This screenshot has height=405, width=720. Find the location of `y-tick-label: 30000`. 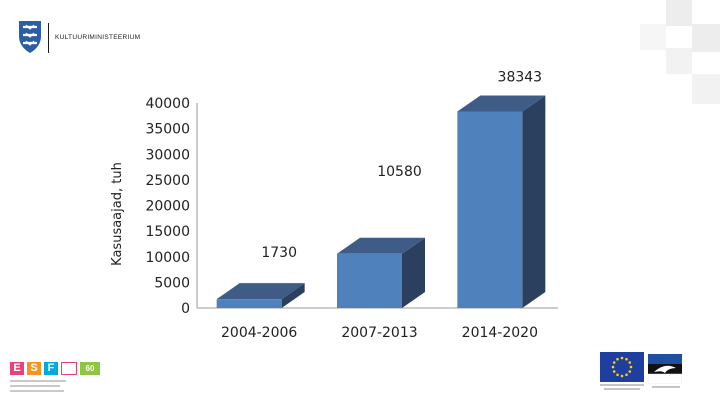

y-tick-label: 30000 is located at coordinates (167, 155).